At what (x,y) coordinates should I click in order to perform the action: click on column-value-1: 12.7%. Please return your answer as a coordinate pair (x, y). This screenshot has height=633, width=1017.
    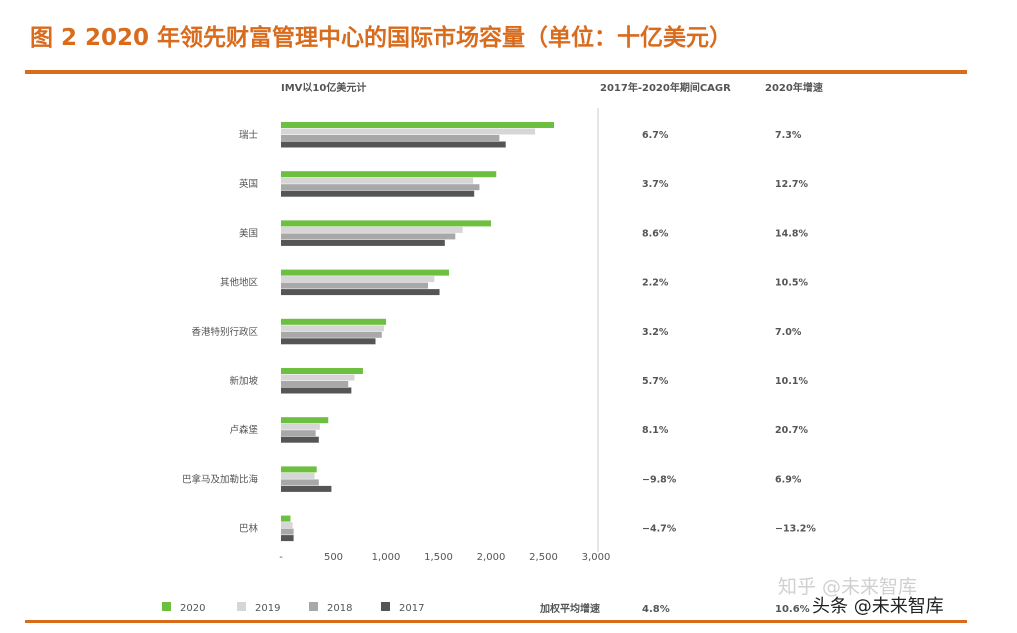
    Looking at the image, I should click on (791, 184).